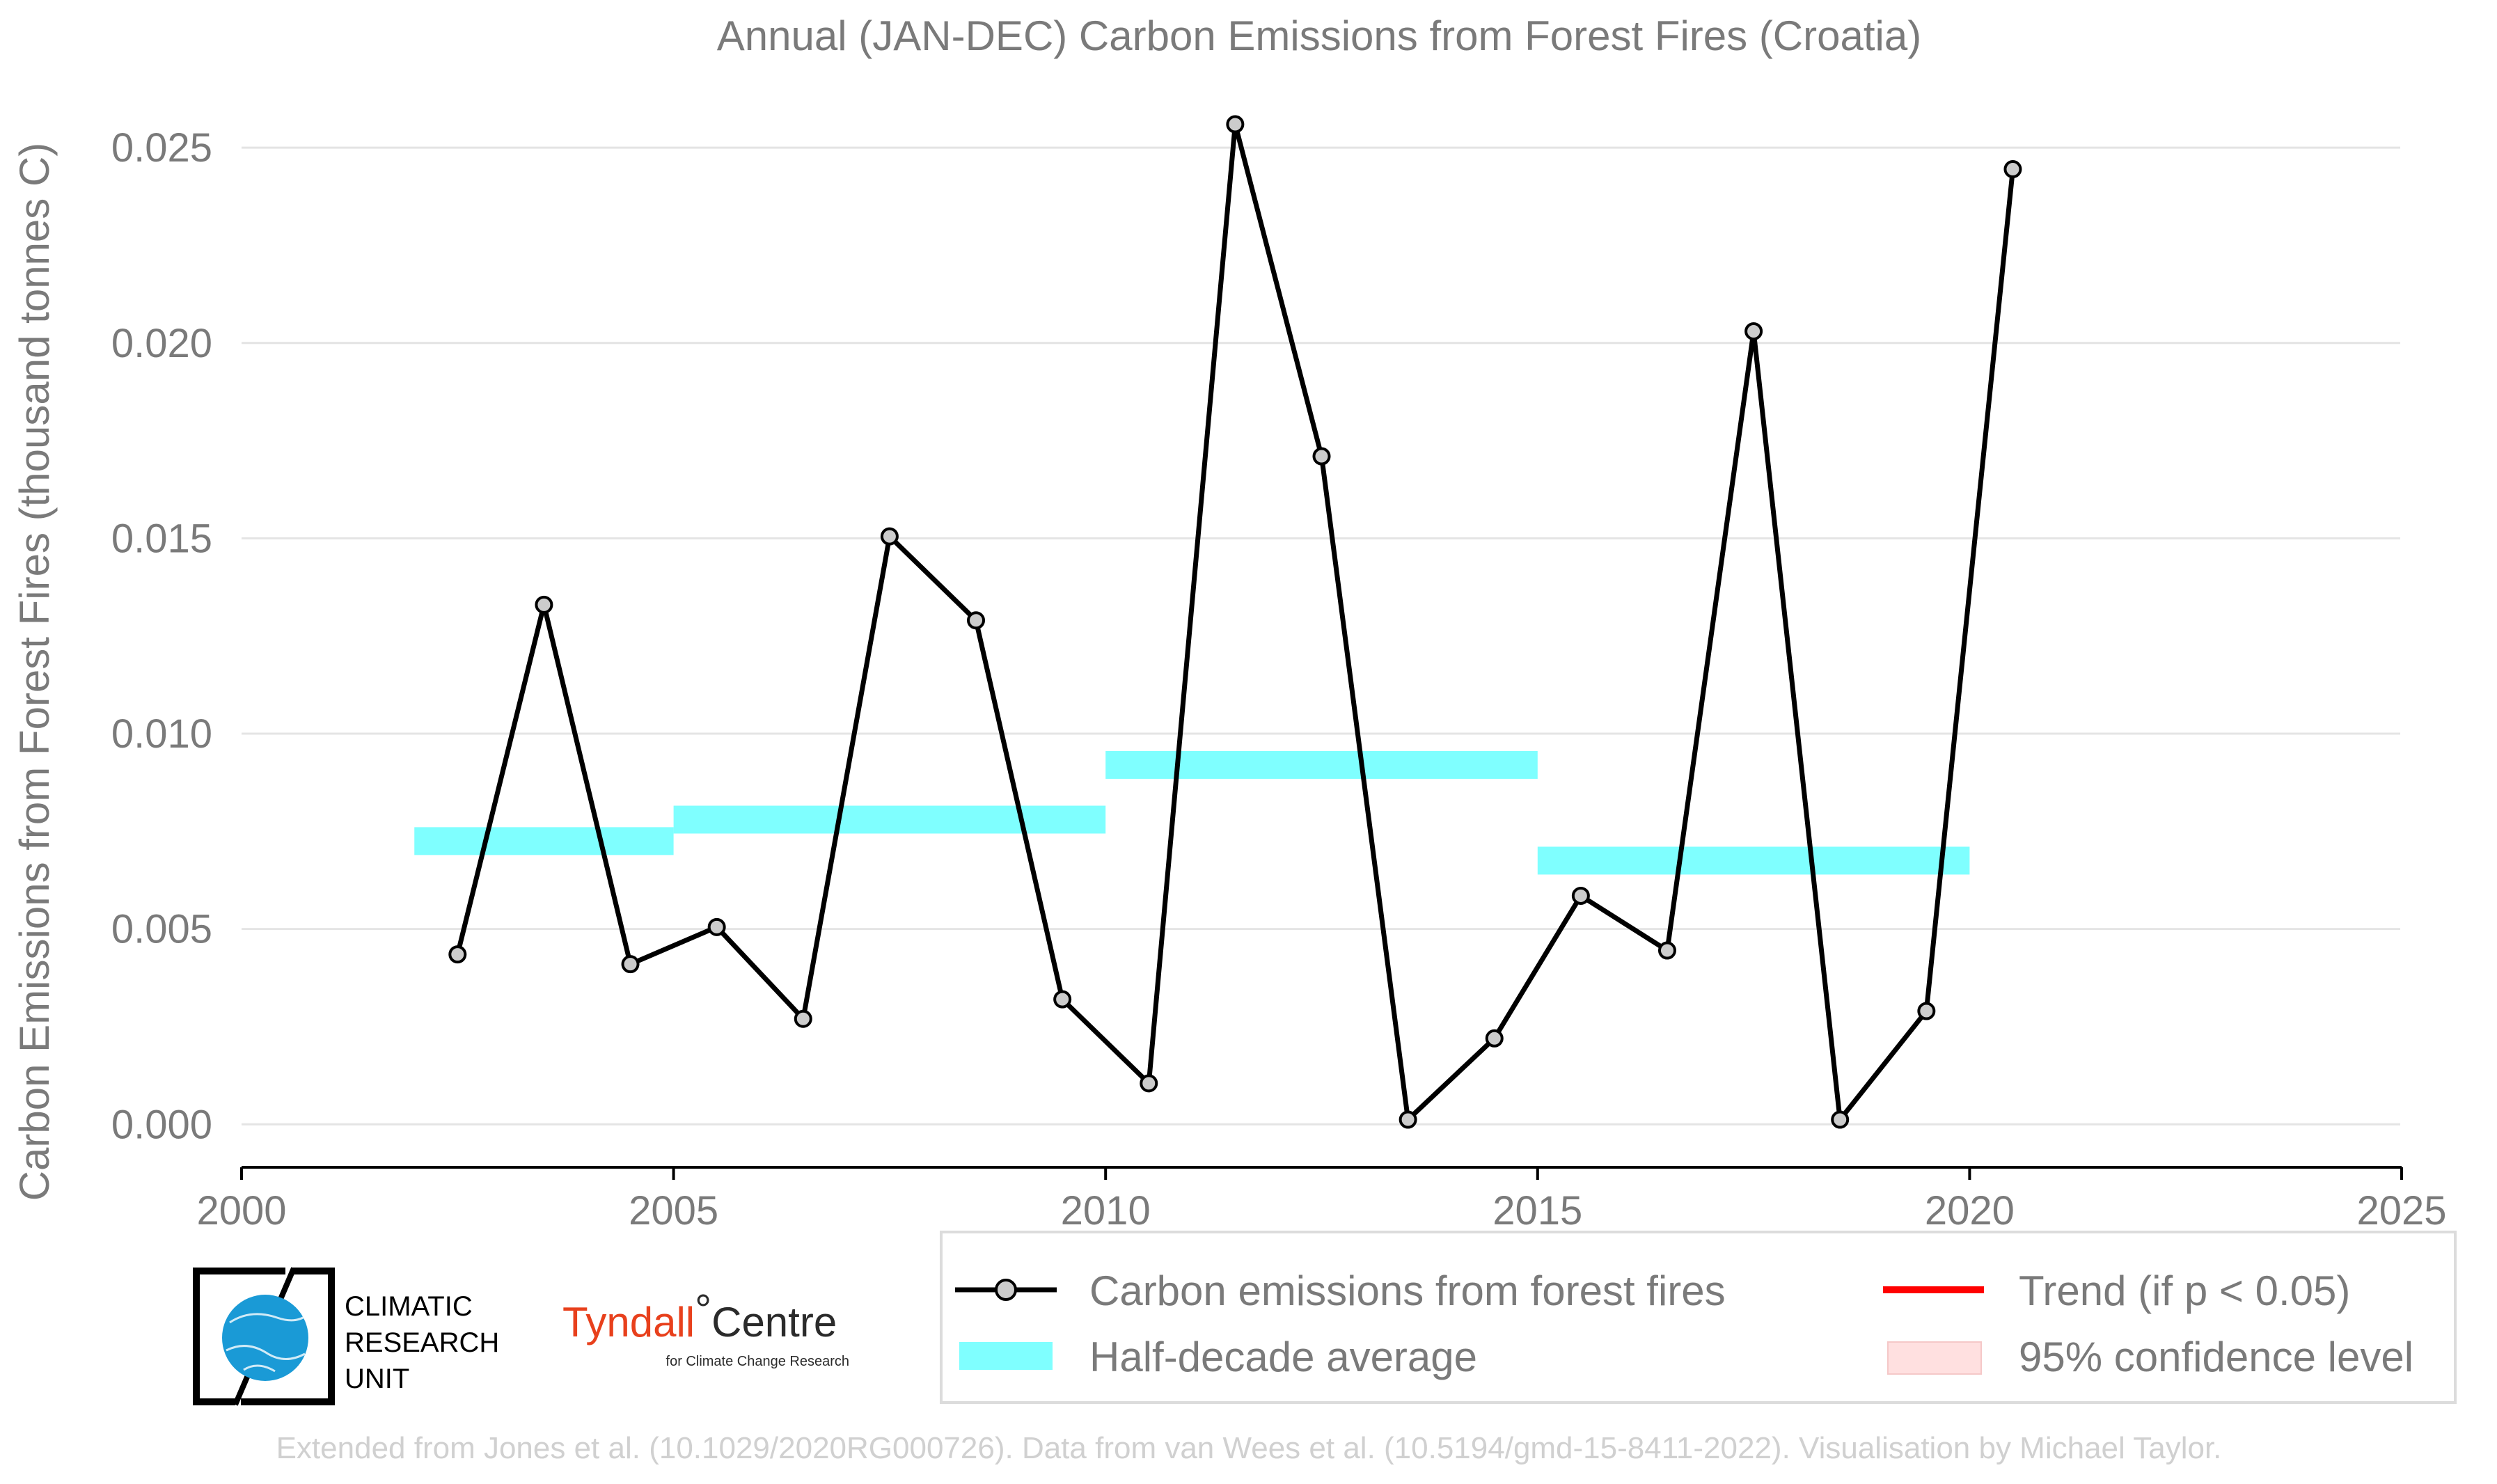  Describe the element at coordinates (2401, 1210) in the screenshot. I see `x-tick-label: 2025` at that location.